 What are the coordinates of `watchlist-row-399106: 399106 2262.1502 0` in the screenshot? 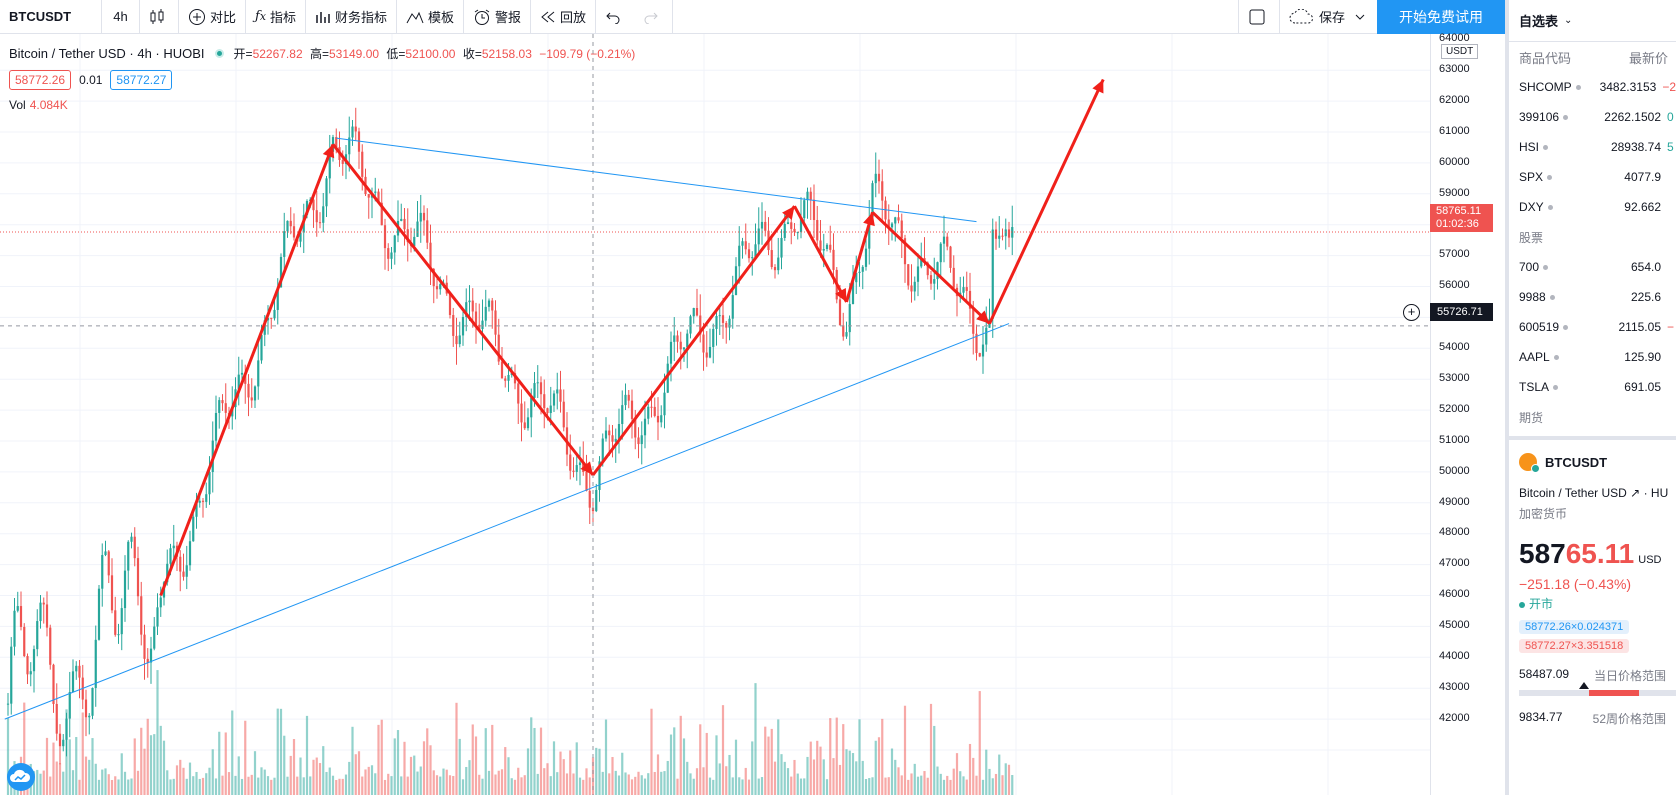 It's located at (1592, 117).